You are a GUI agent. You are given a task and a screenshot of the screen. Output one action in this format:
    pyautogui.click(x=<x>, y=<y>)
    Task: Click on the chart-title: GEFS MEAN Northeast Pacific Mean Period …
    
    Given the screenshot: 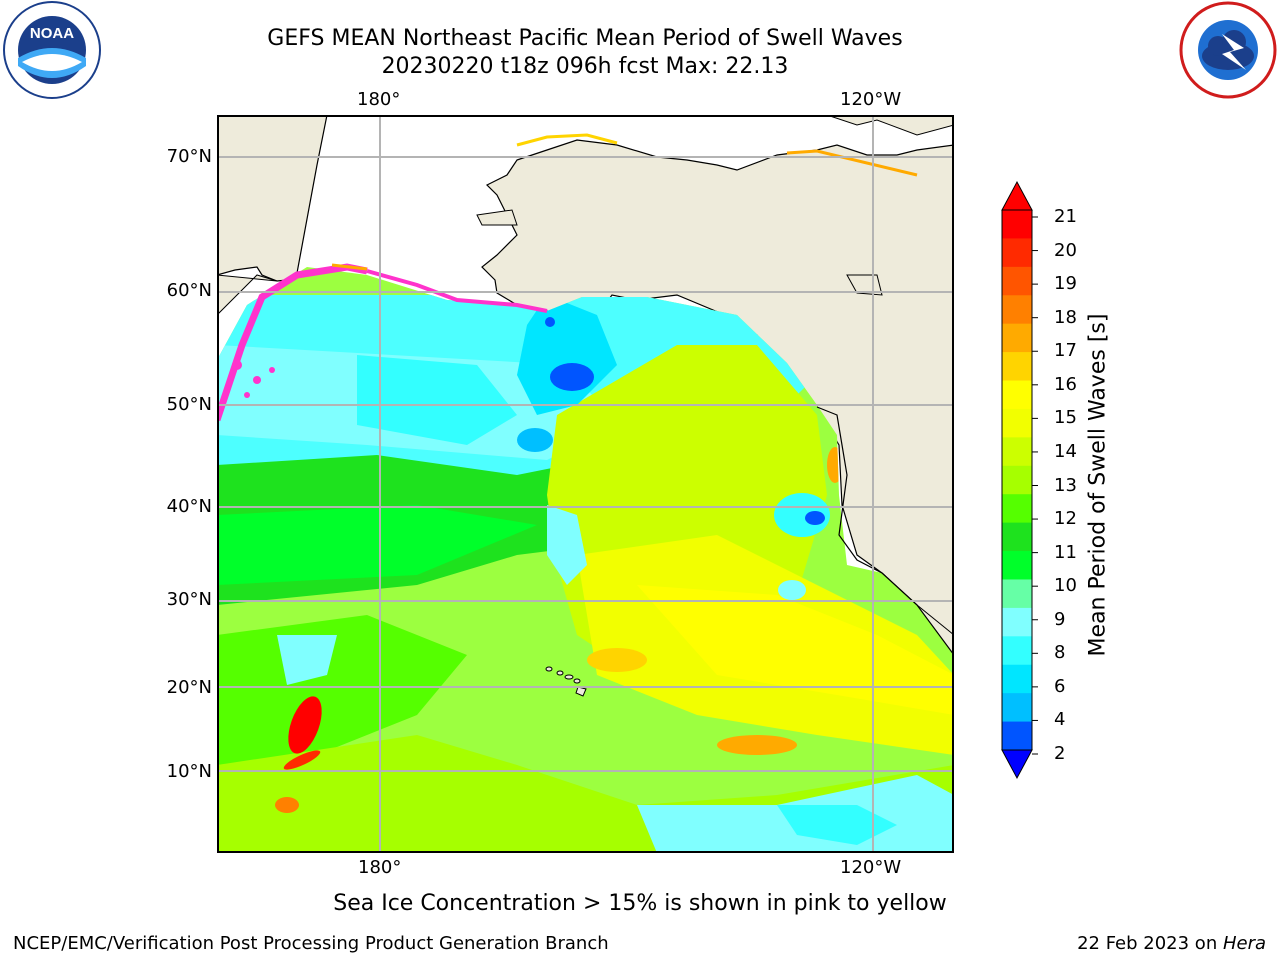 What is the action you would take?
    pyautogui.click(x=585, y=38)
    